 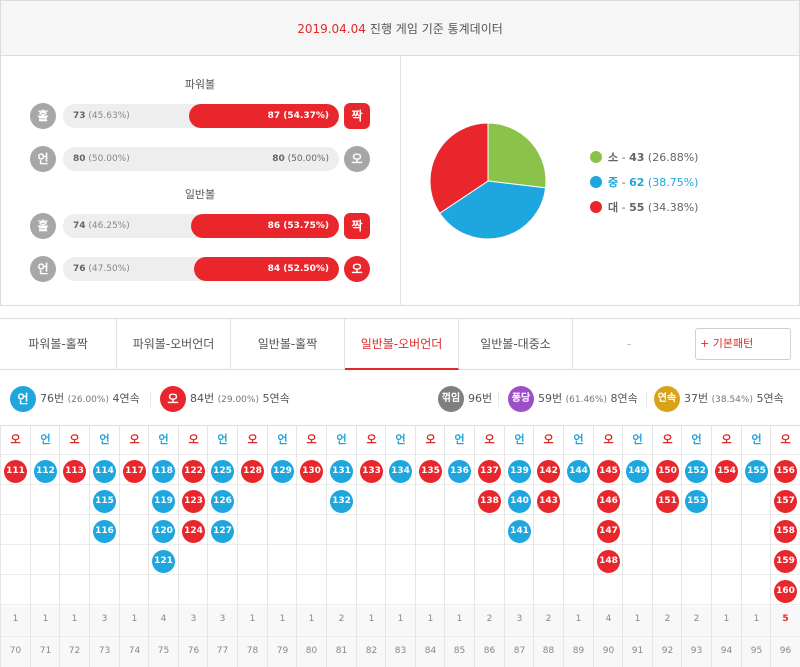 What do you see at coordinates (266, 269) in the screenshot?
I see `normalball-over-fill` at bounding box center [266, 269].